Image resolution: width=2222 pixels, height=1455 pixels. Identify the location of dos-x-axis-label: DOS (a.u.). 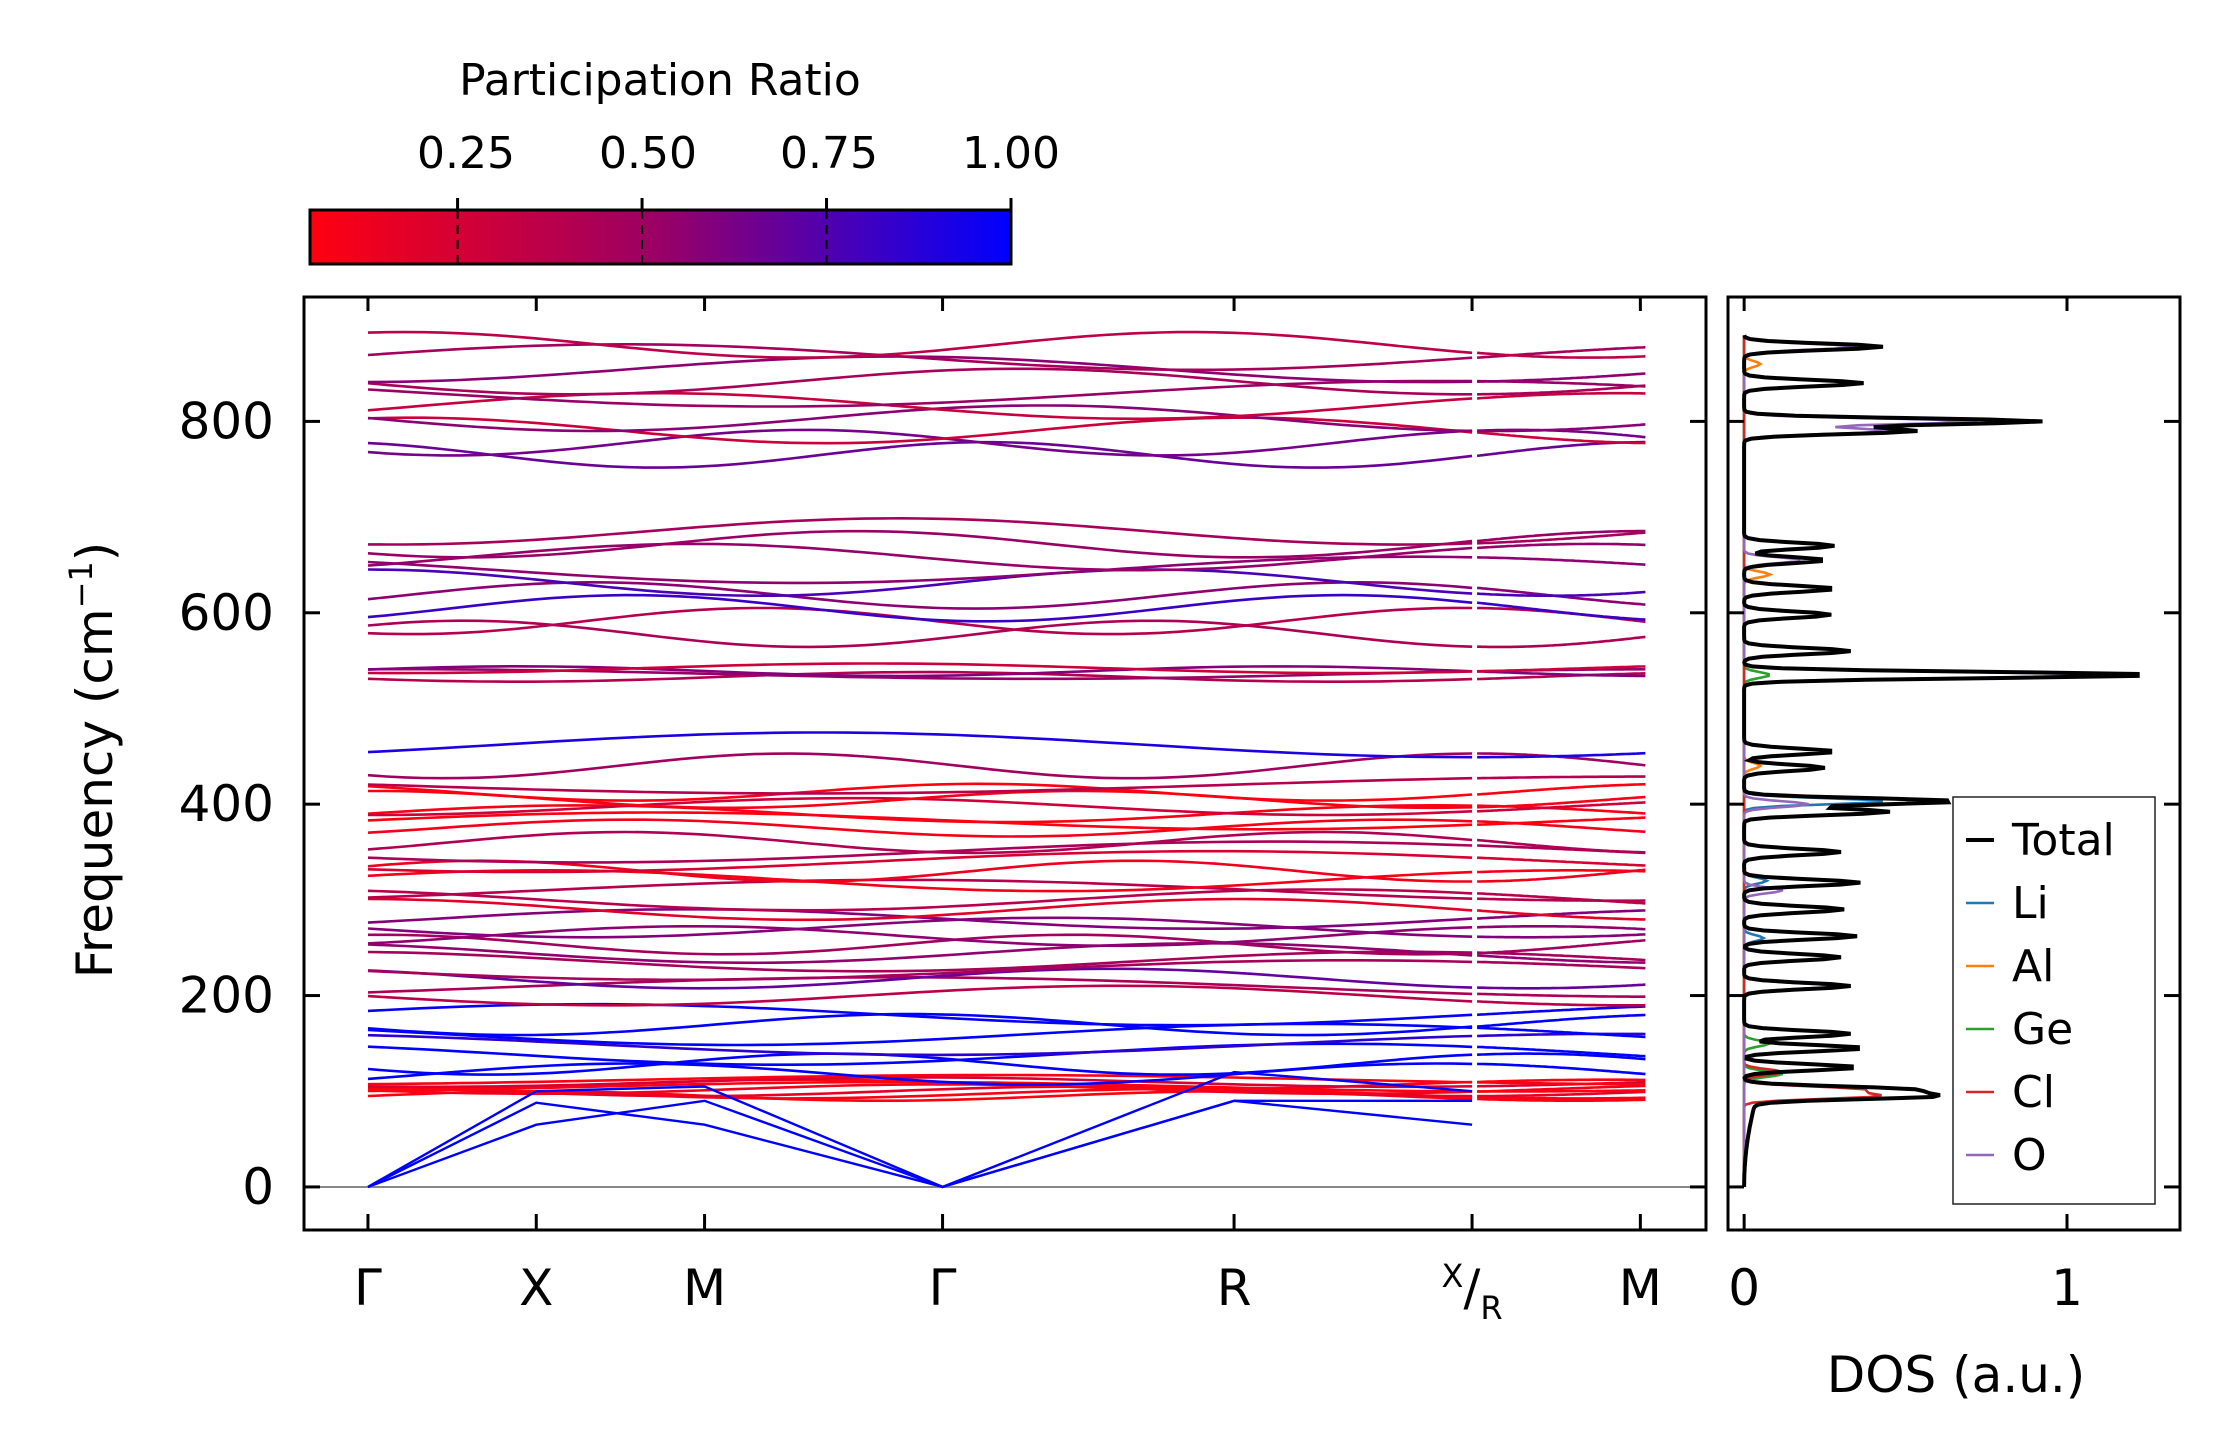
(1956, 1375).